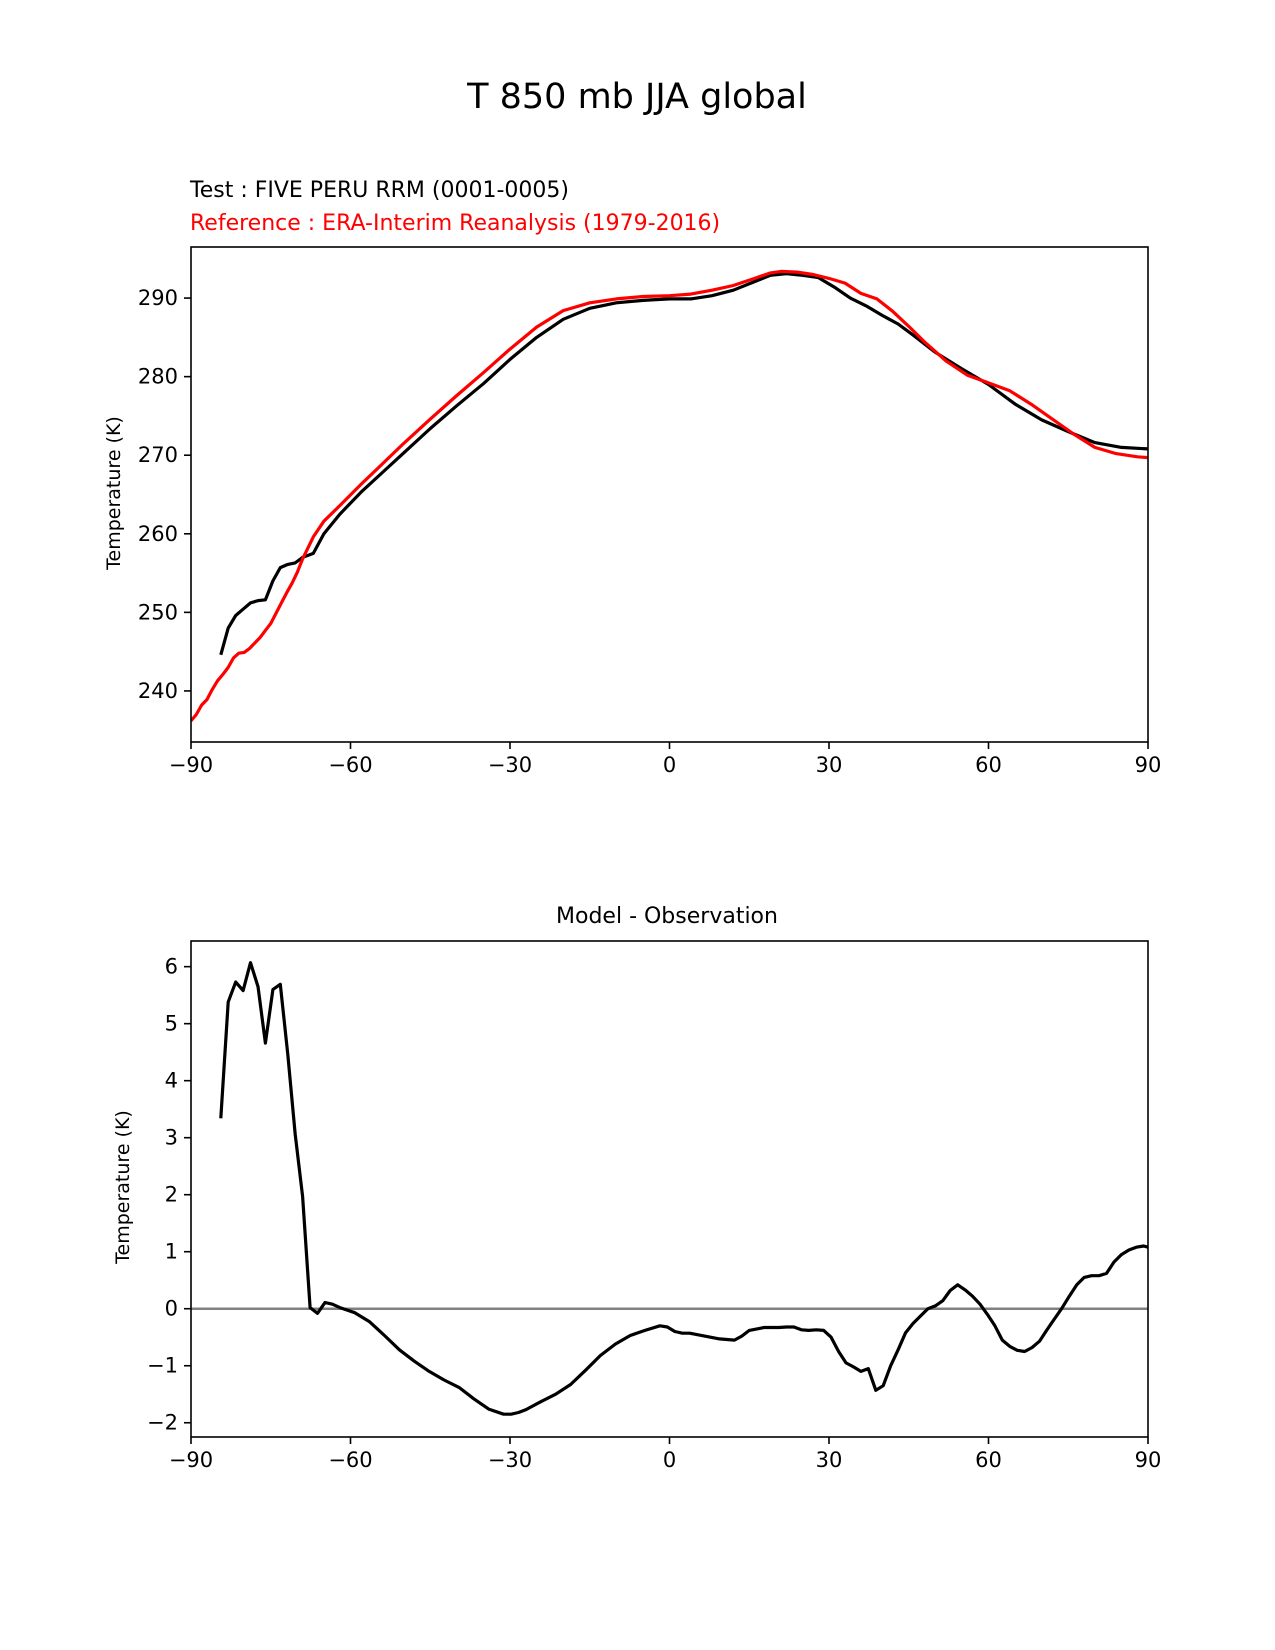  I want to click on y-tick-label: 260, so click(158, 534).